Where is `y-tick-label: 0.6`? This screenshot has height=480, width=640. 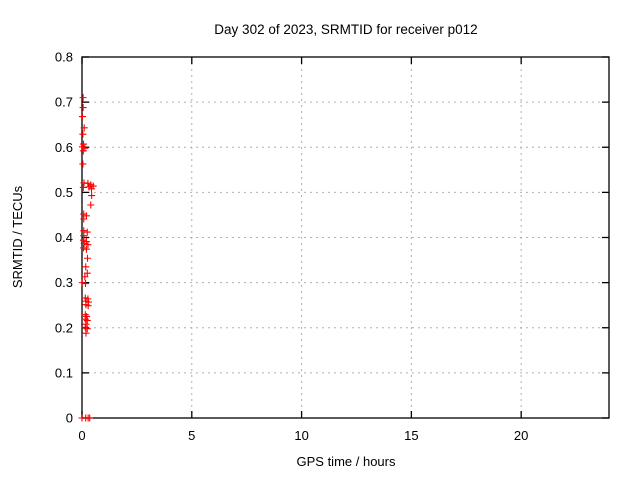
y-tick-label: 0.6 is located at coordinates (64, 147).